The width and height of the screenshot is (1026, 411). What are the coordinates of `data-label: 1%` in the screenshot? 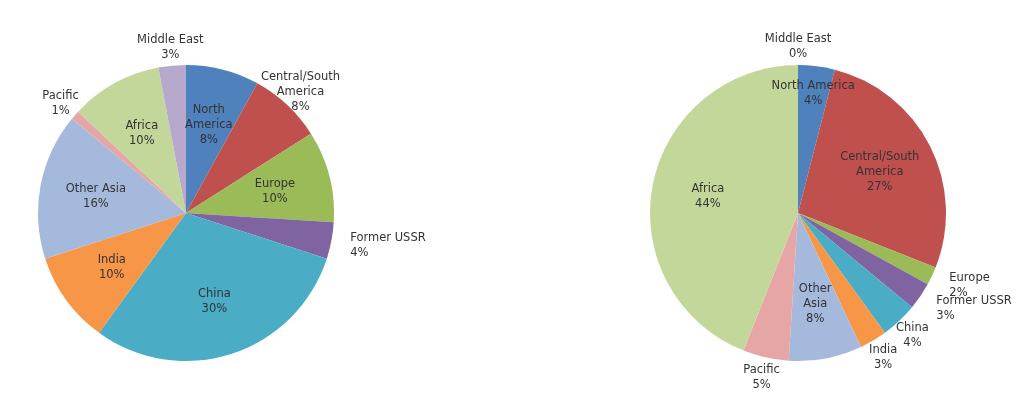 It's located at (60, 109).